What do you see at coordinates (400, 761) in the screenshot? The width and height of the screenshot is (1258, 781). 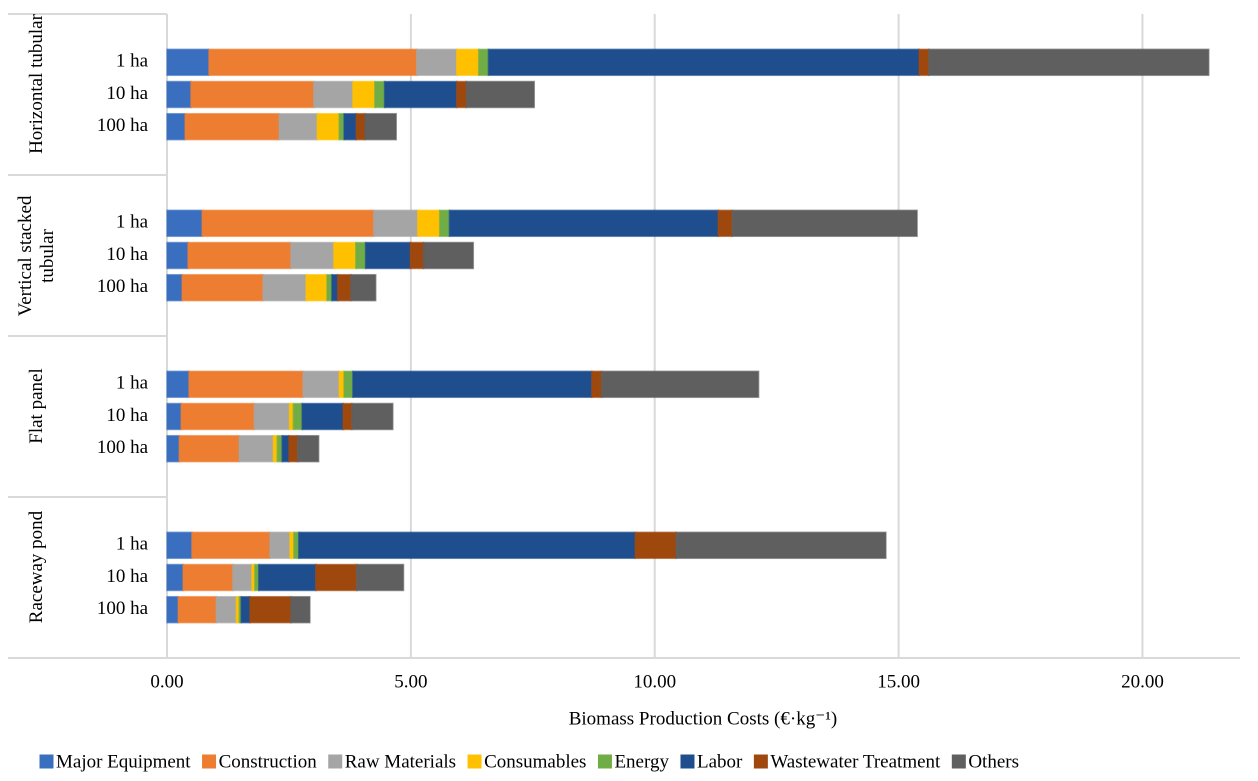 I see `legend-label: Raw Materials` at bounding box center [400, 761].